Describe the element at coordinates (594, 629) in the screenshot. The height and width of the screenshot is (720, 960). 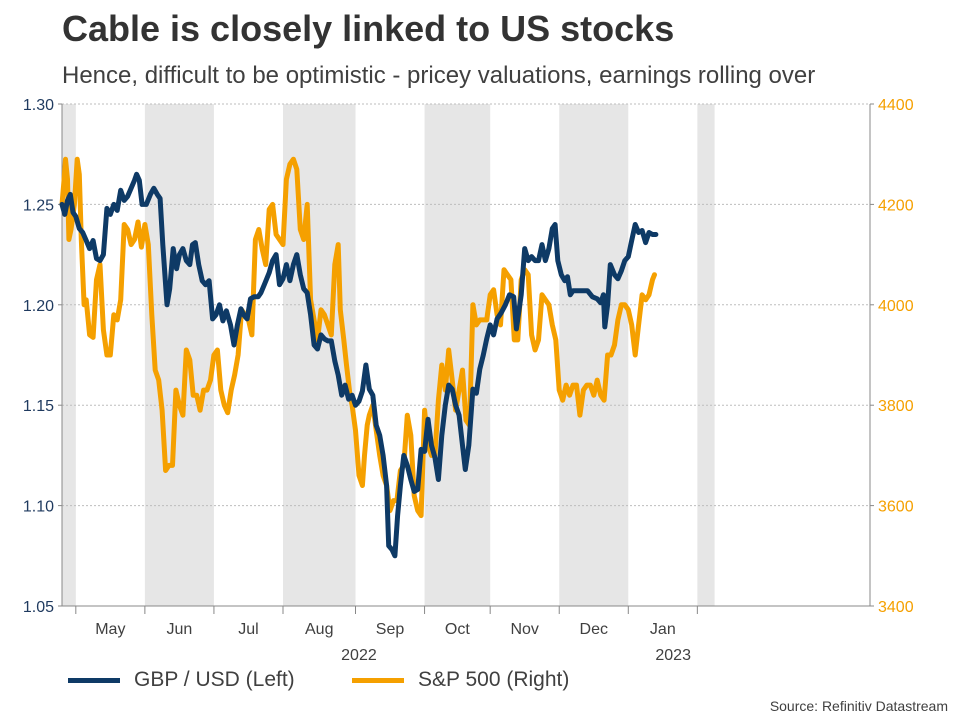
I see `x-tick-label: Dec` at that location.